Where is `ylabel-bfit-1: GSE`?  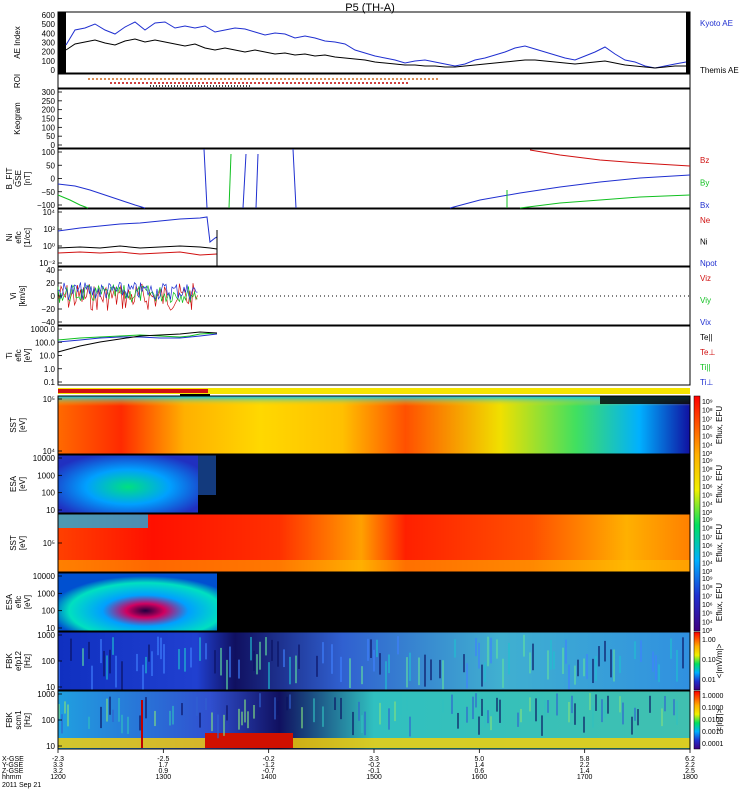
ylabel-bfit-1: GSE is located at coordinates (18, 178).